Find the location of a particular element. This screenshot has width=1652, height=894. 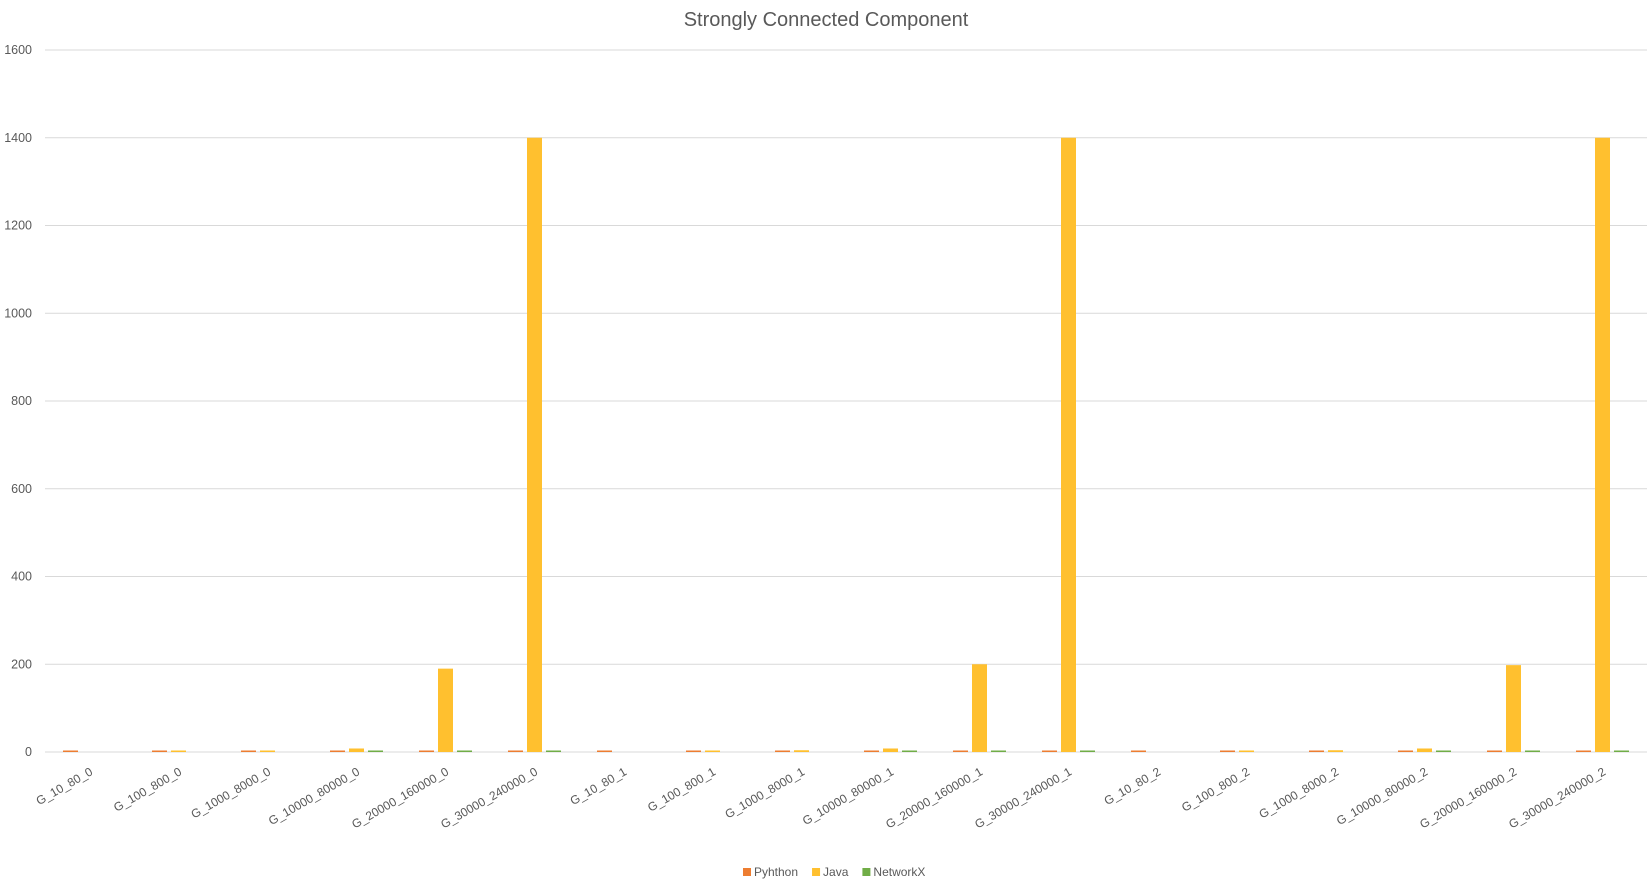

y-tick-label: 1200 is located at coordinates (18, 226).